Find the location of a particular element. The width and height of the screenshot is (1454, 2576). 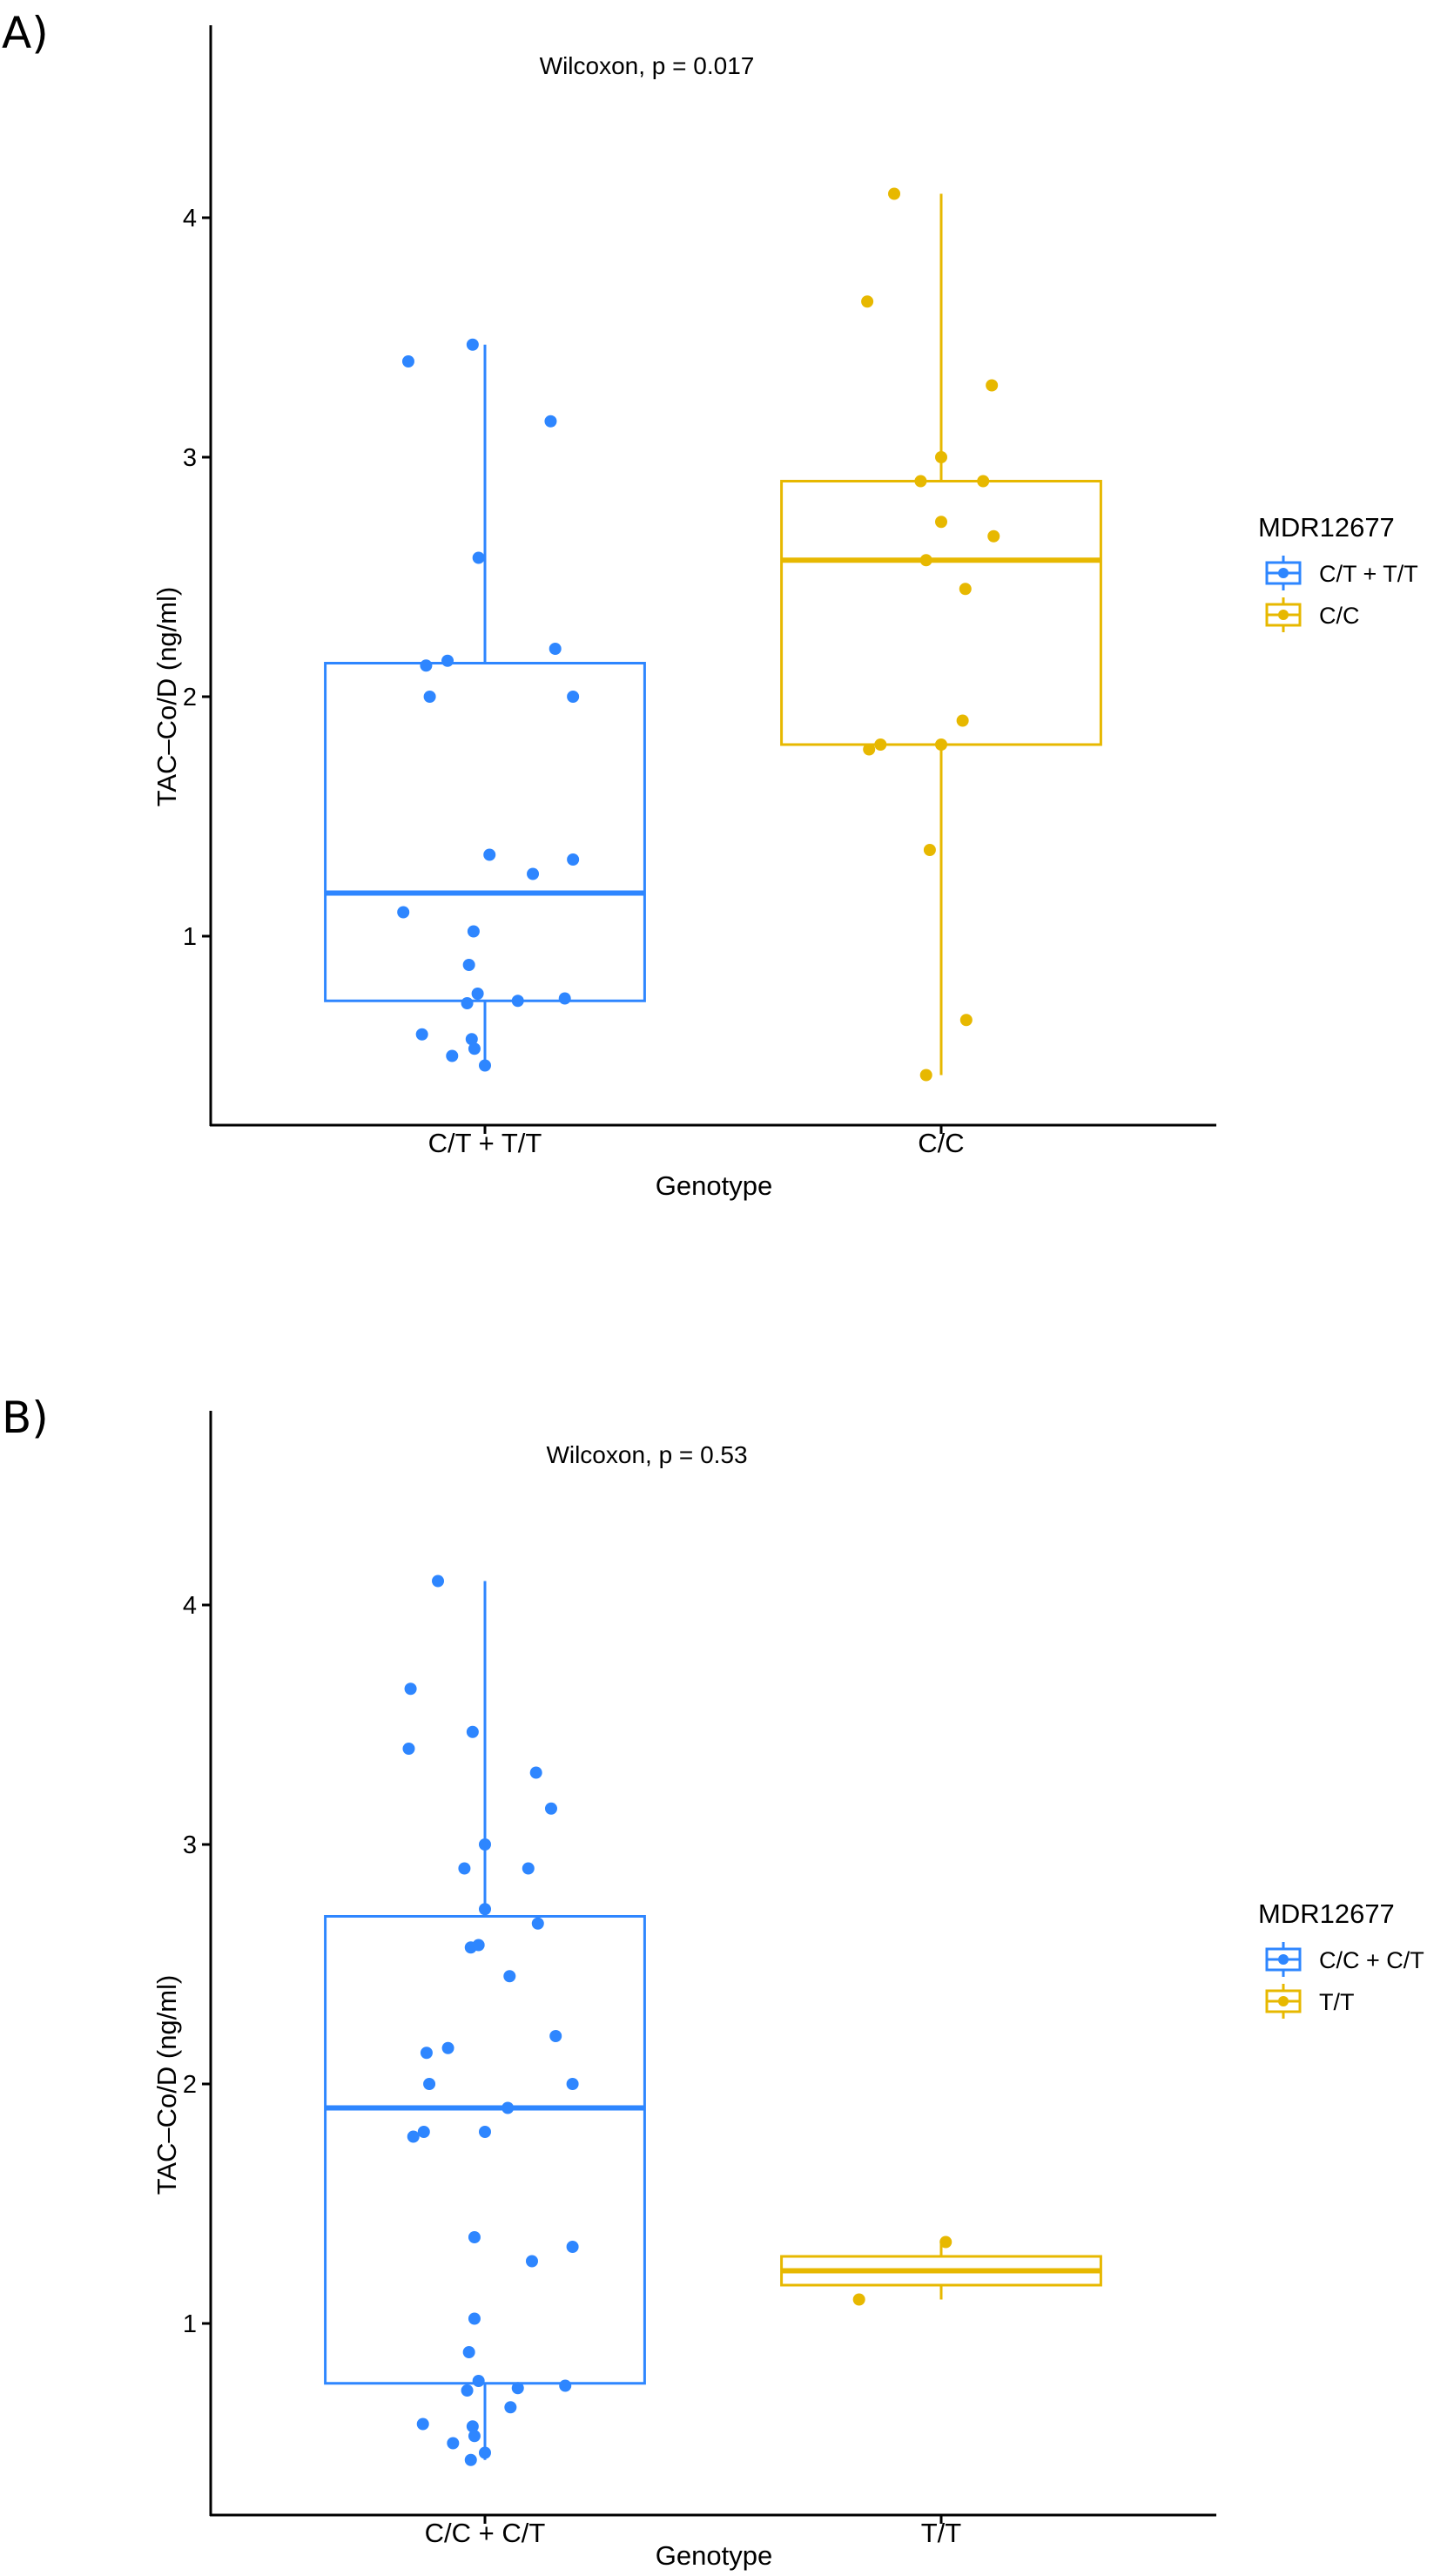

wilcoxon-annotation: Wilcoxon, p = 0.017 is located at coordinates (648, 65).